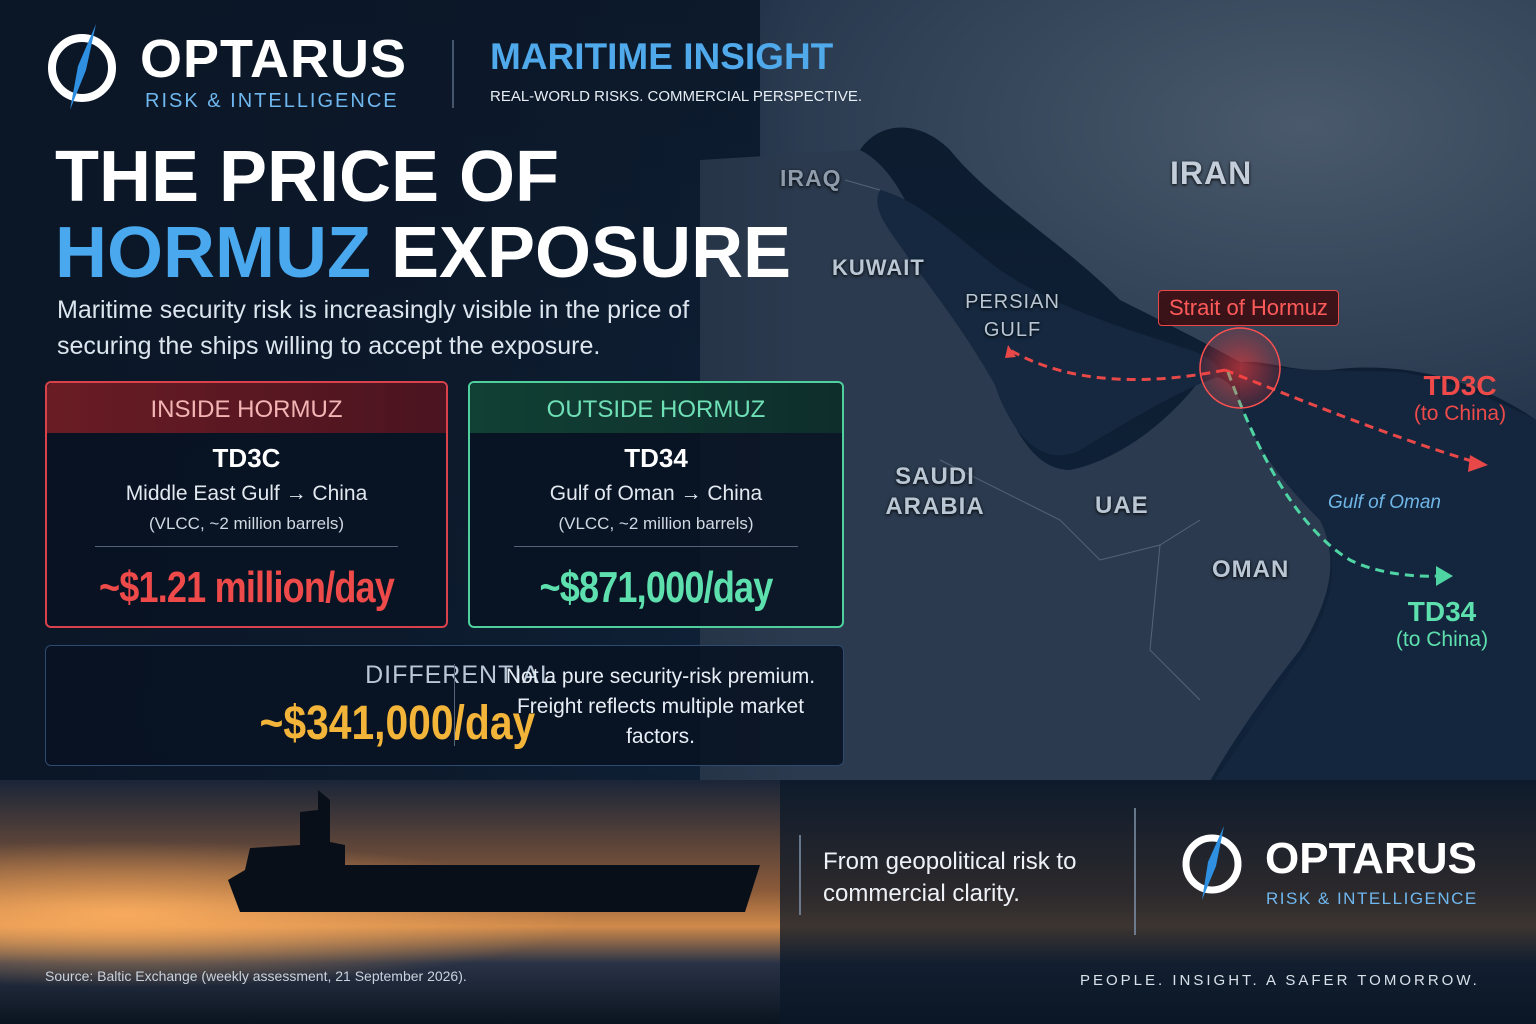  Describe the element at coordinates (935, 491) in the screenshot. I see `country-label: SAUDI ARABIA` at that location.